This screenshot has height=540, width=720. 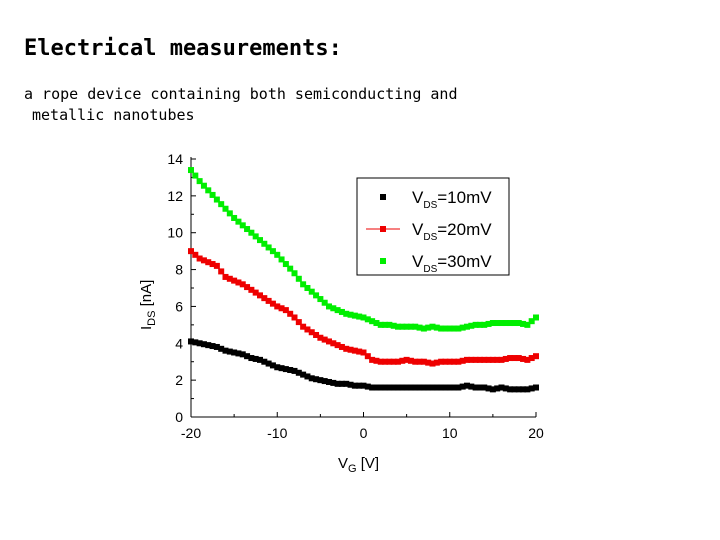 I want to click on y-tick-label: 0, so click(x=179, y=417).